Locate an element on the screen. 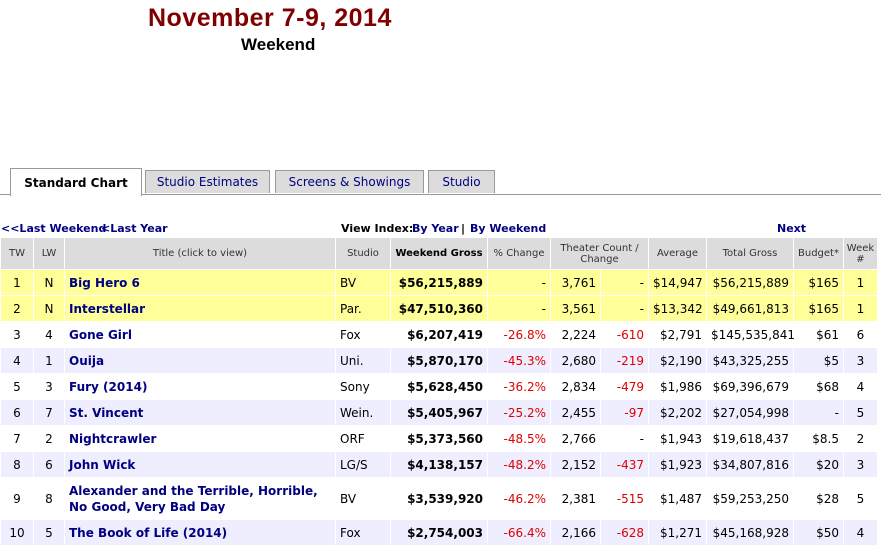 This screenshot has height=560, width=881. table-cell: $5,373,560 is located at coordinates (439, 438).